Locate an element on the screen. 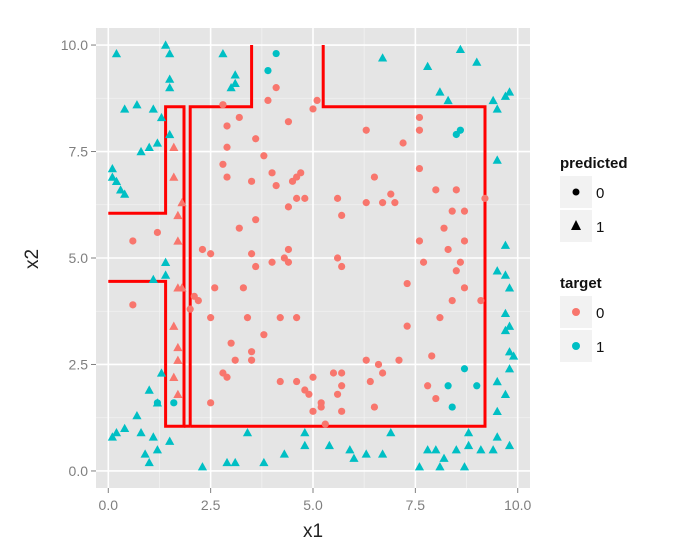 The height and width of the screenshot is (560, 700). x-tick-label: 2.5 is located at coordinates (211, 505).